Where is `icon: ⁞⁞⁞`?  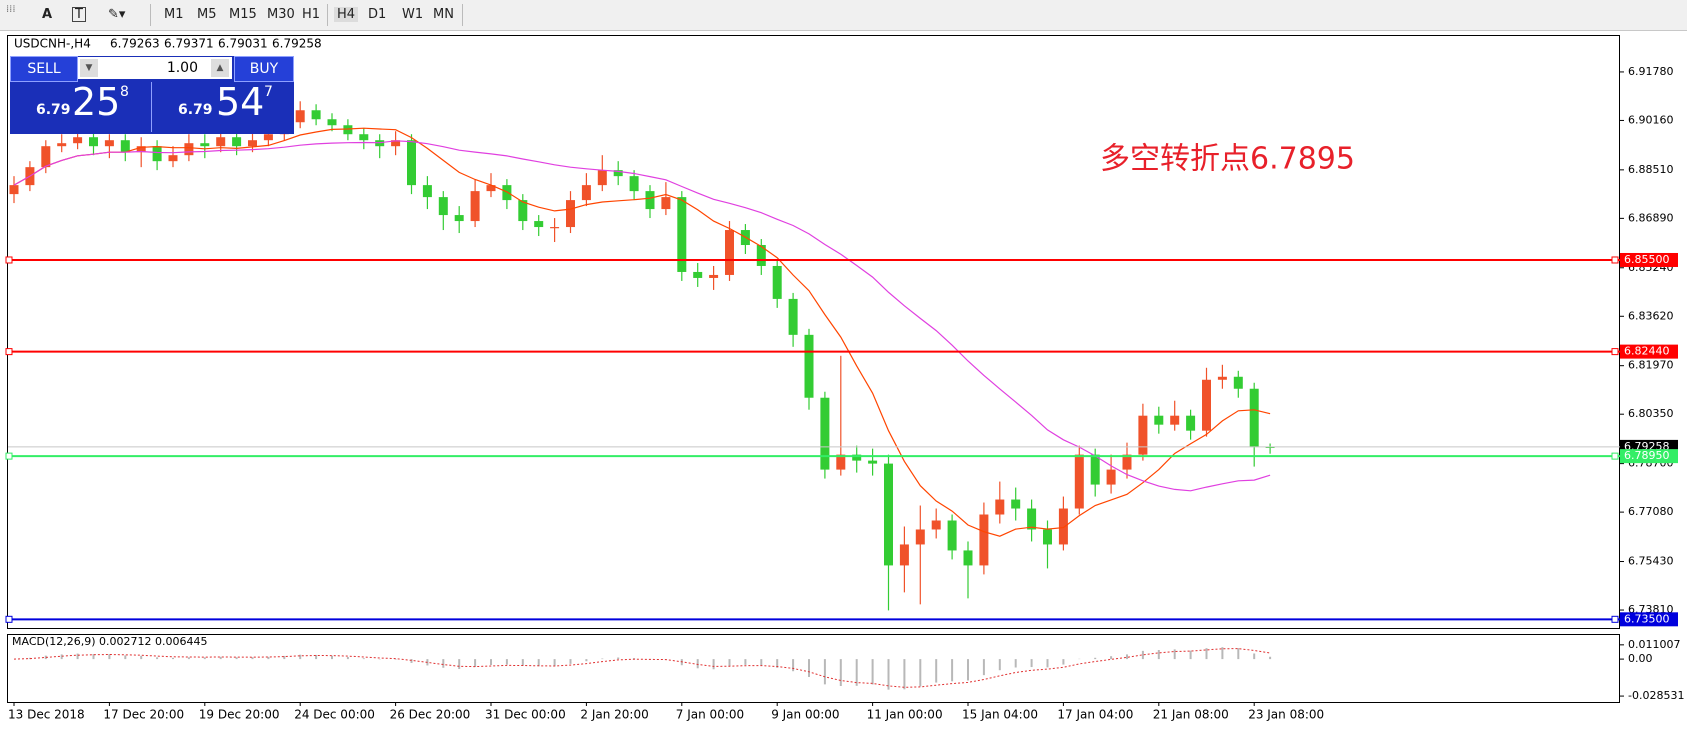
icon: ⁞⁞⁞ is located at coordinates (11, 9).